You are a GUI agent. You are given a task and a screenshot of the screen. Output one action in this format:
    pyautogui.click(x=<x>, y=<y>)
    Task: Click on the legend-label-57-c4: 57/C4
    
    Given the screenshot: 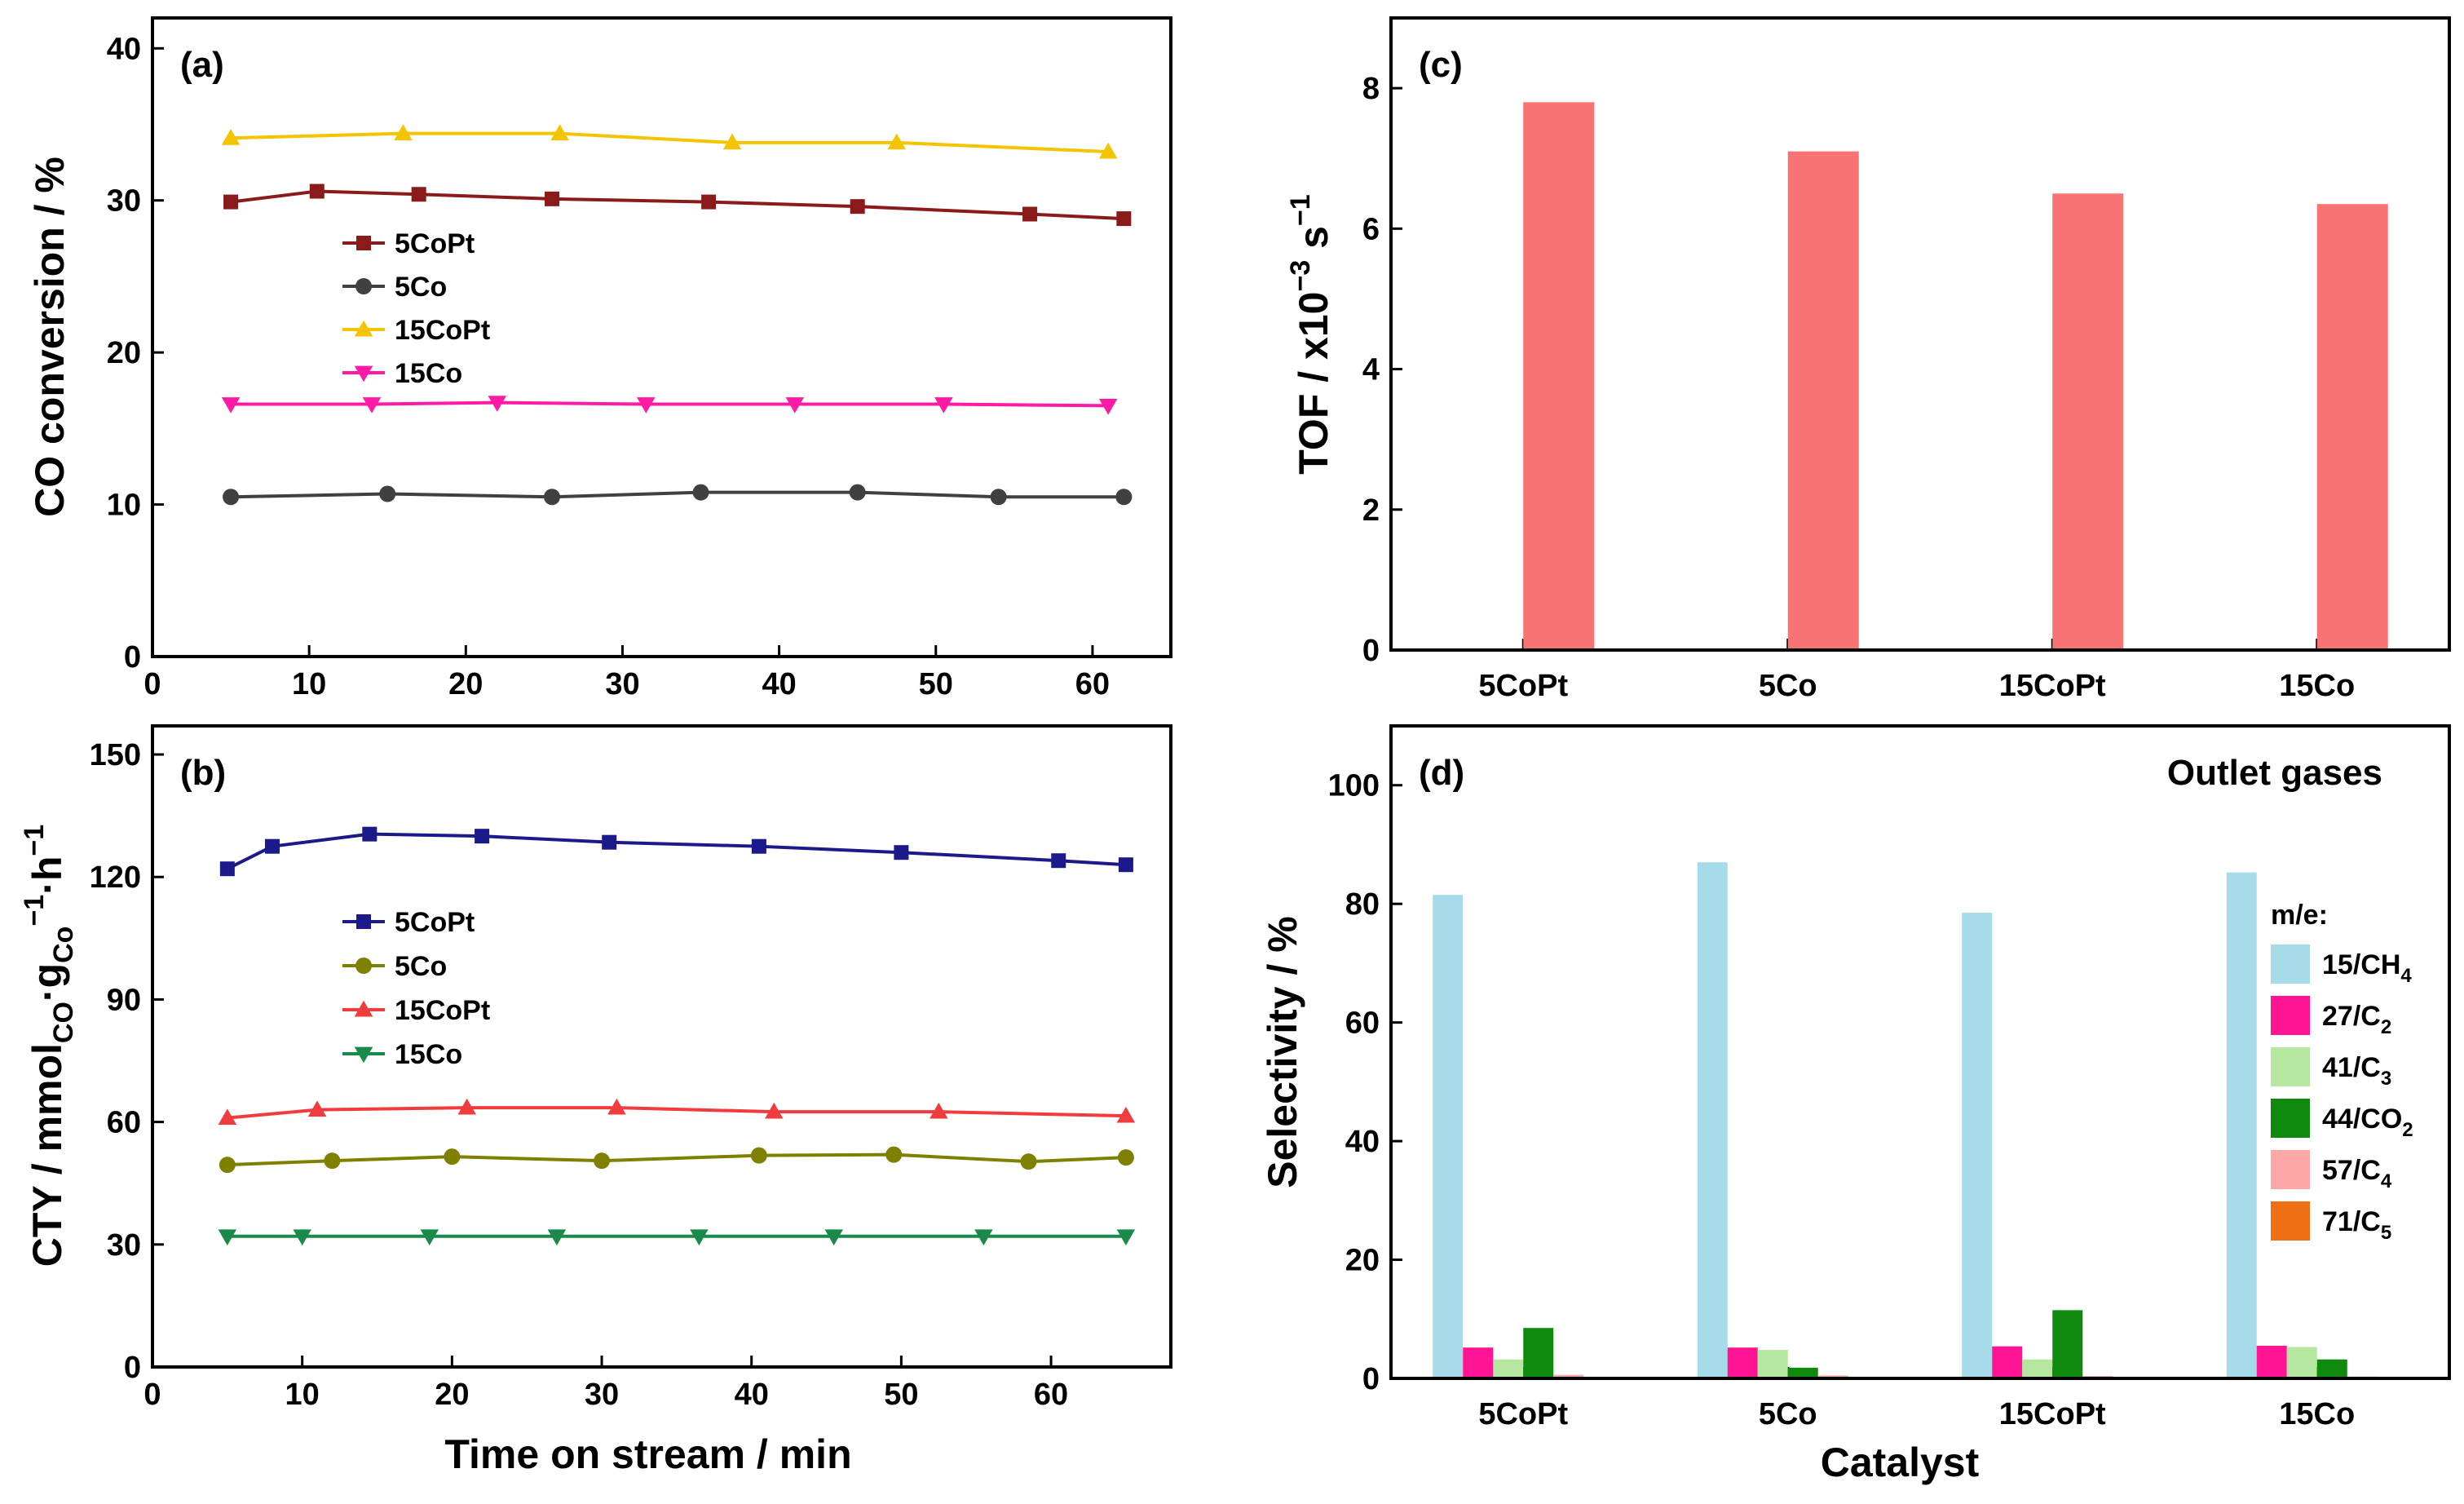 What is the action you would take?
    pyautogui.click(x=2357, y=1173)
    